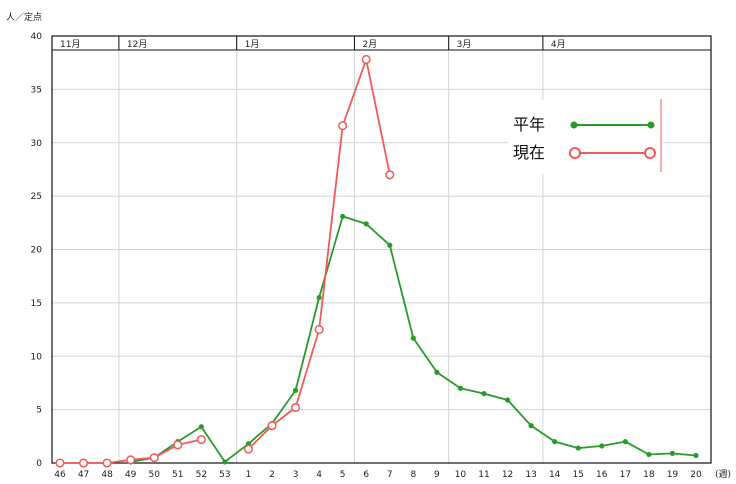 This screenshot has height=484, width=736. What do you see at coordinates (529, 152) in the screenshot?
I see `legend-label-current: 現在` at bounding box center [529, 152].